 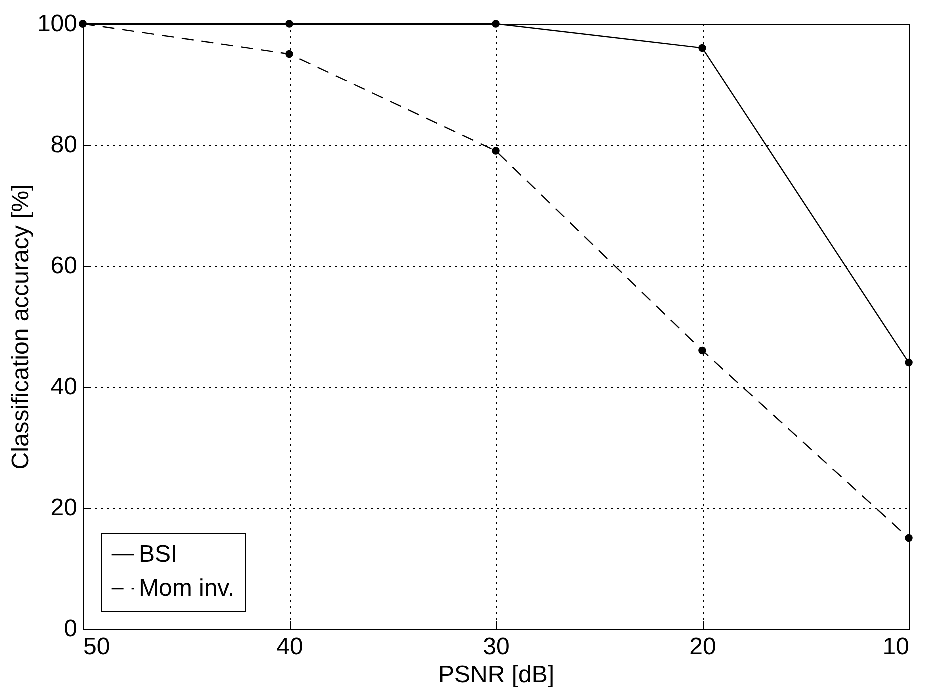 I want to click on x-tick-label: 40, so click(x=290, y=647).